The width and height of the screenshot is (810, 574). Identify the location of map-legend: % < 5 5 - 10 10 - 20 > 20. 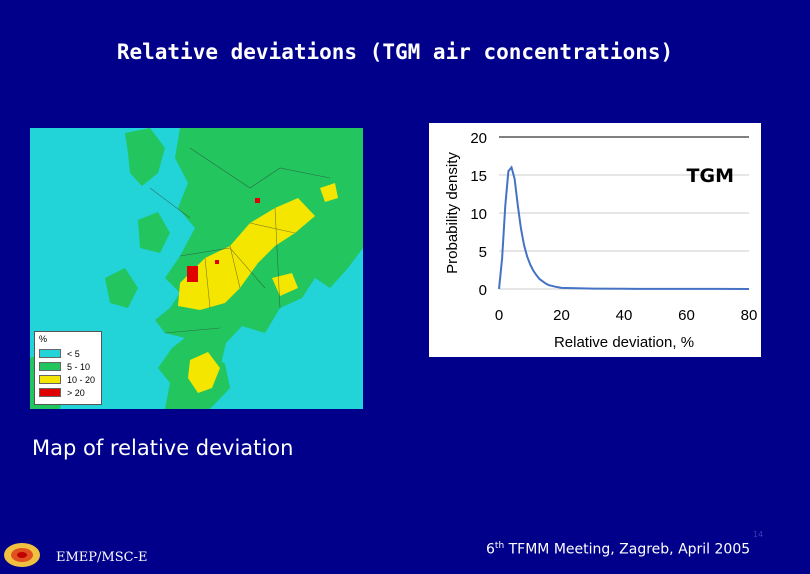
(68, 368).